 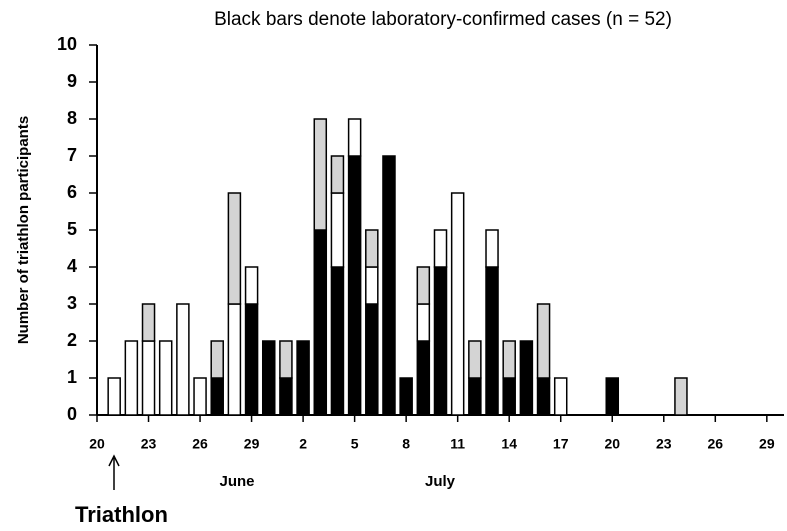 I want to click on x-tick-label: 5, so click(x=355, y=444).